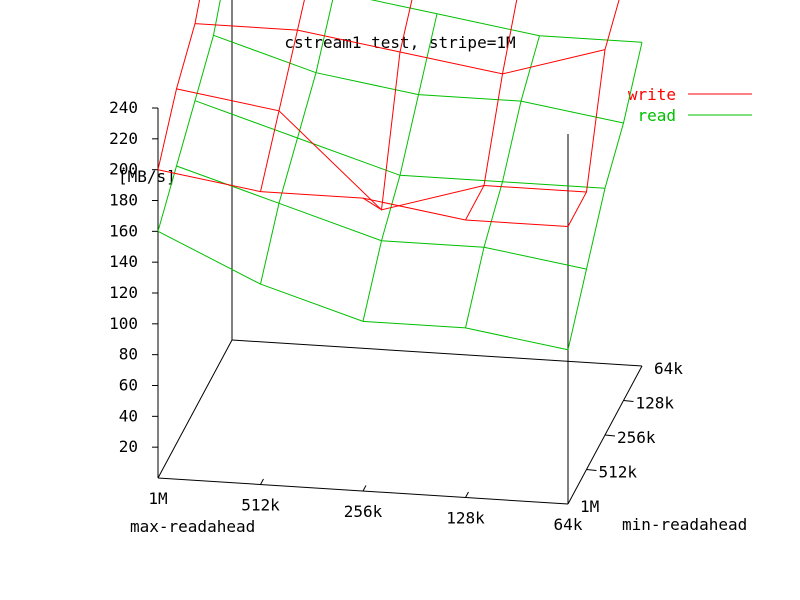  Describe the element at coordinates (656, 115) in the screenshot. I see `legend-label-read: read` at that location.